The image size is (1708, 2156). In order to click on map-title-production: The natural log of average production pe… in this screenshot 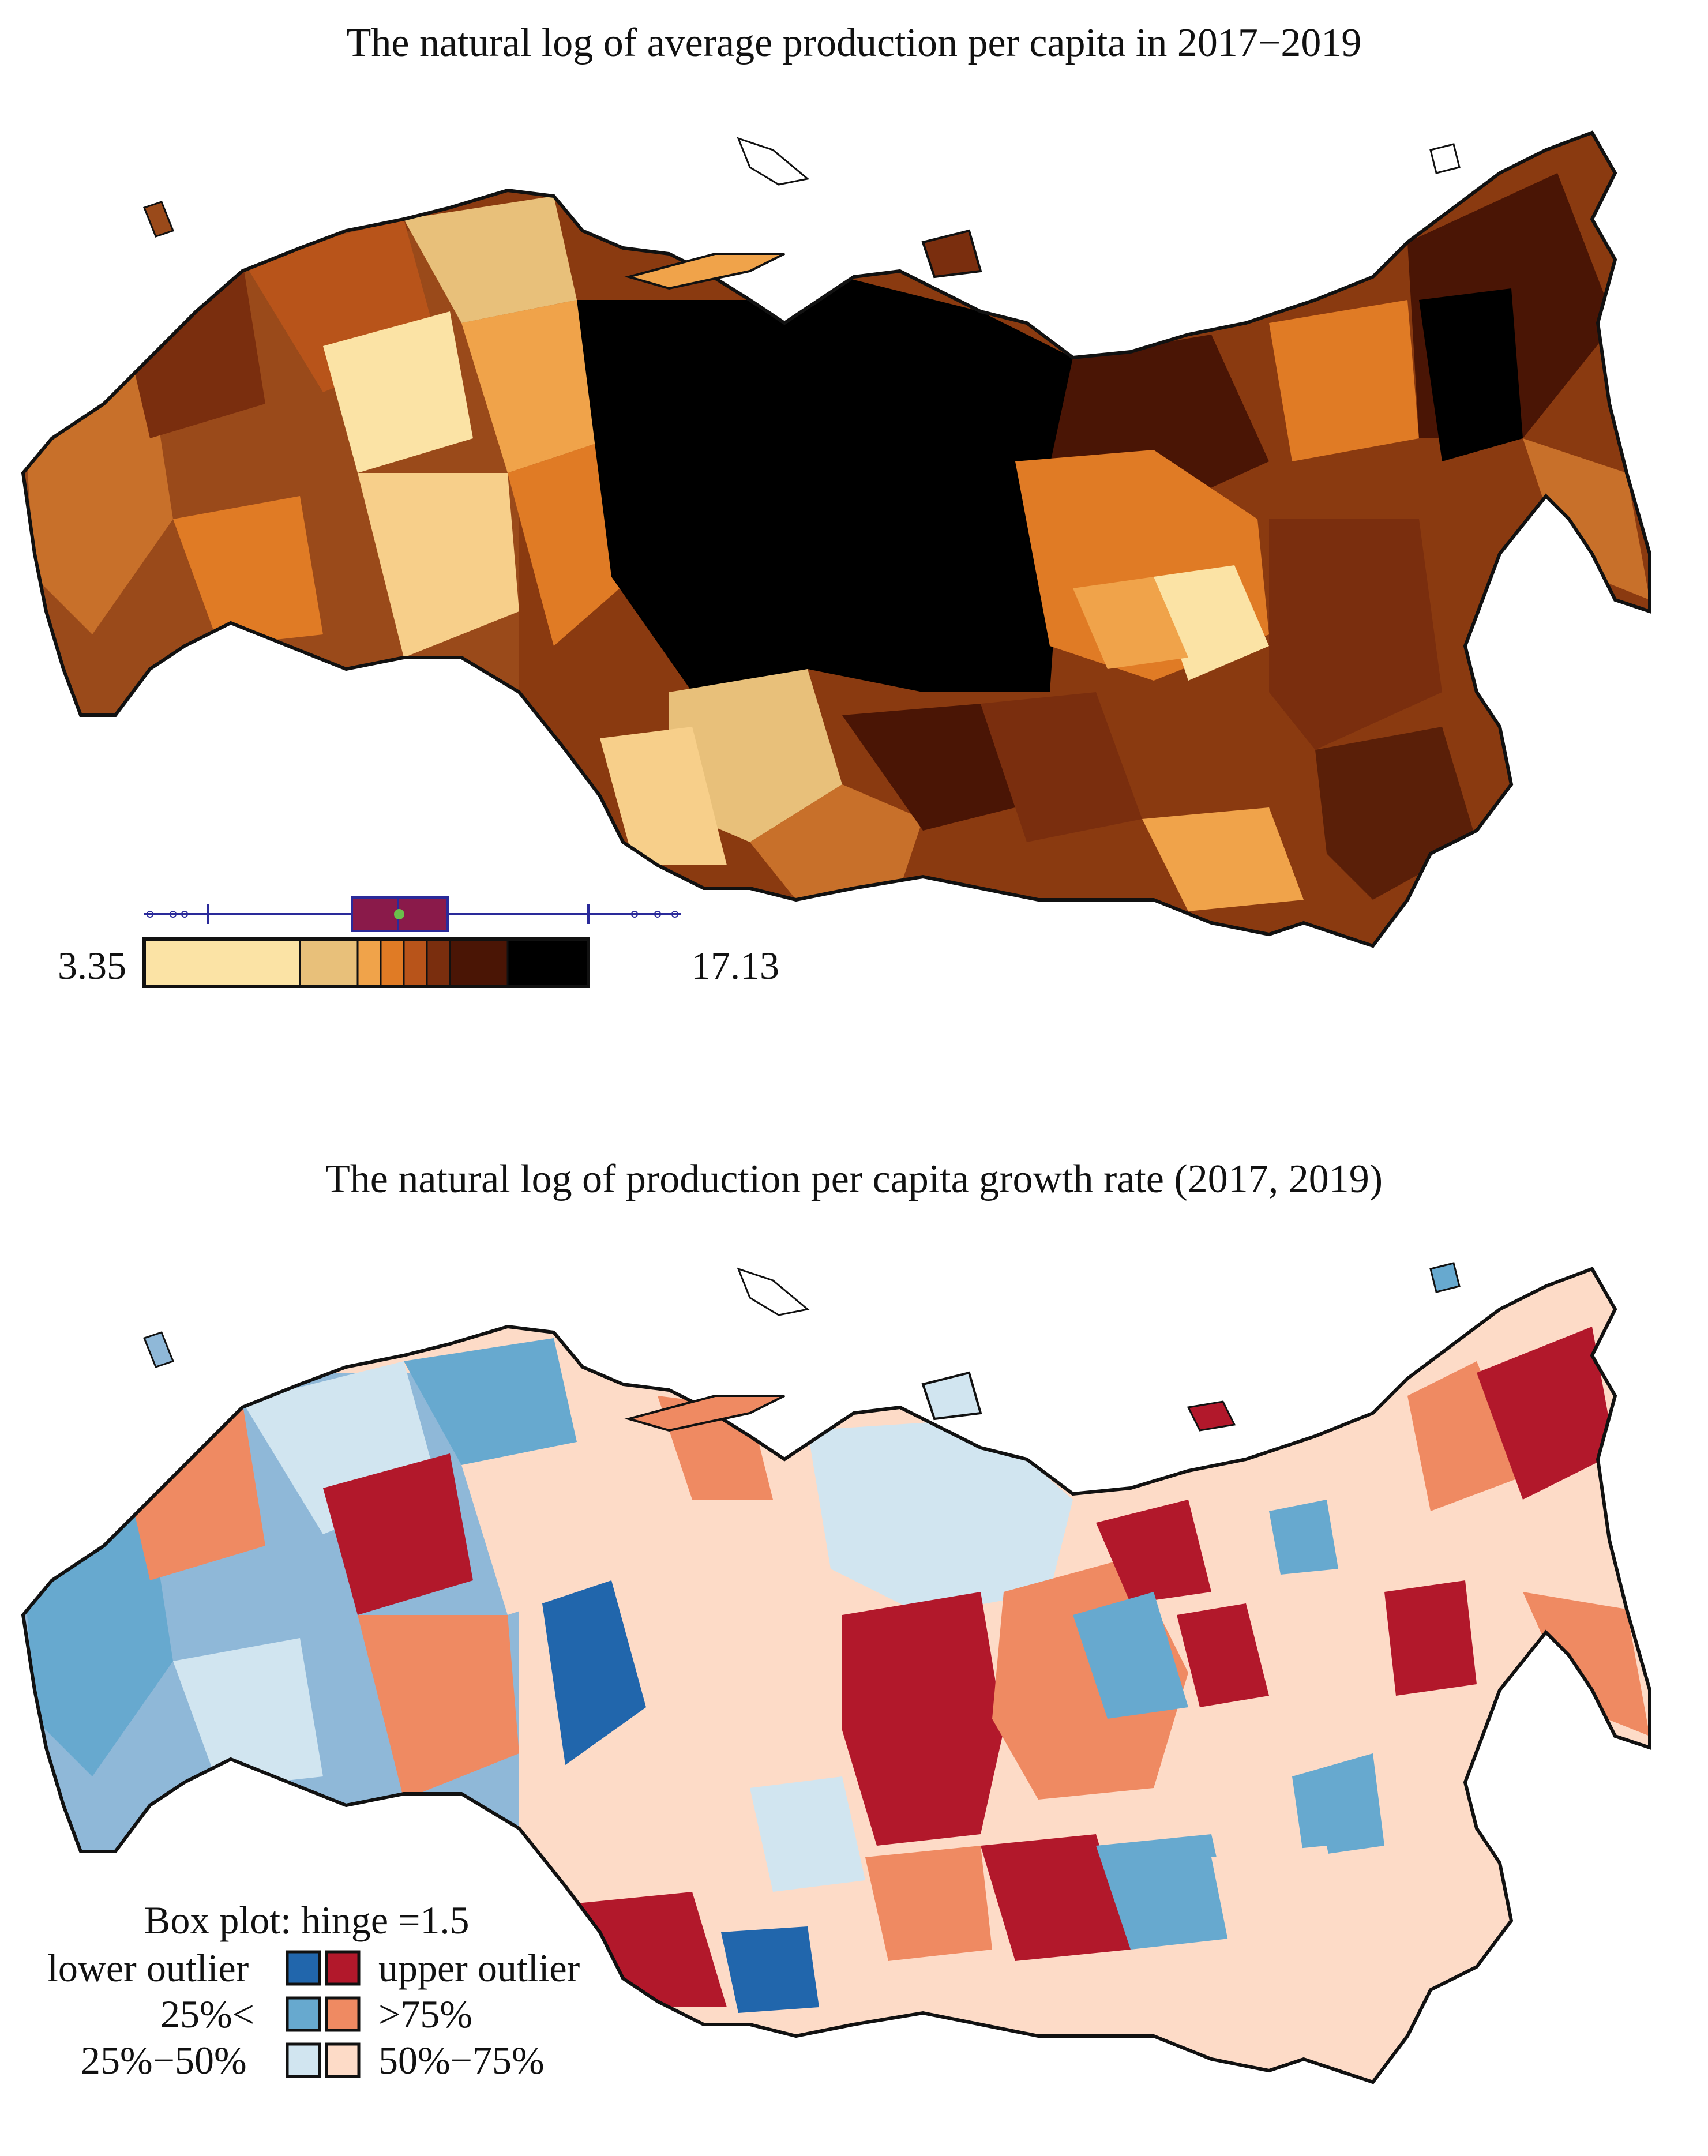, I will do `click(854, 43)`.